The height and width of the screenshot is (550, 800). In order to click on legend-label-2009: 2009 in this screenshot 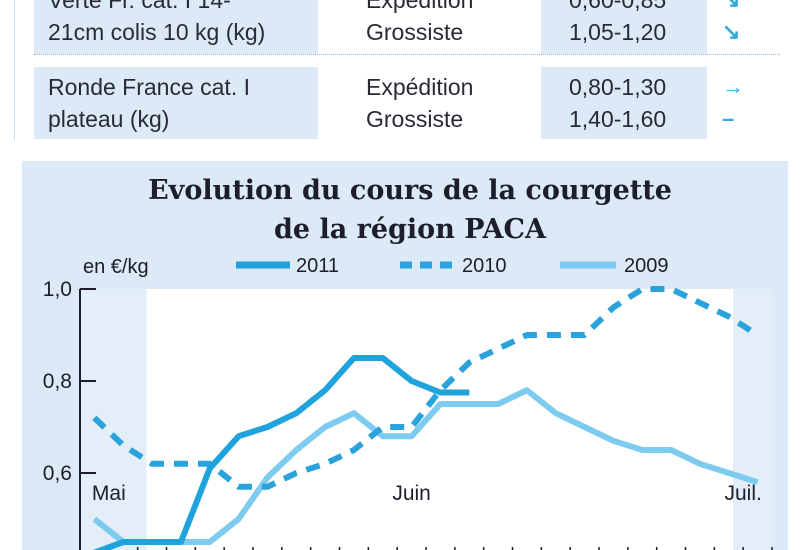, I will do `click(646, 266)`.